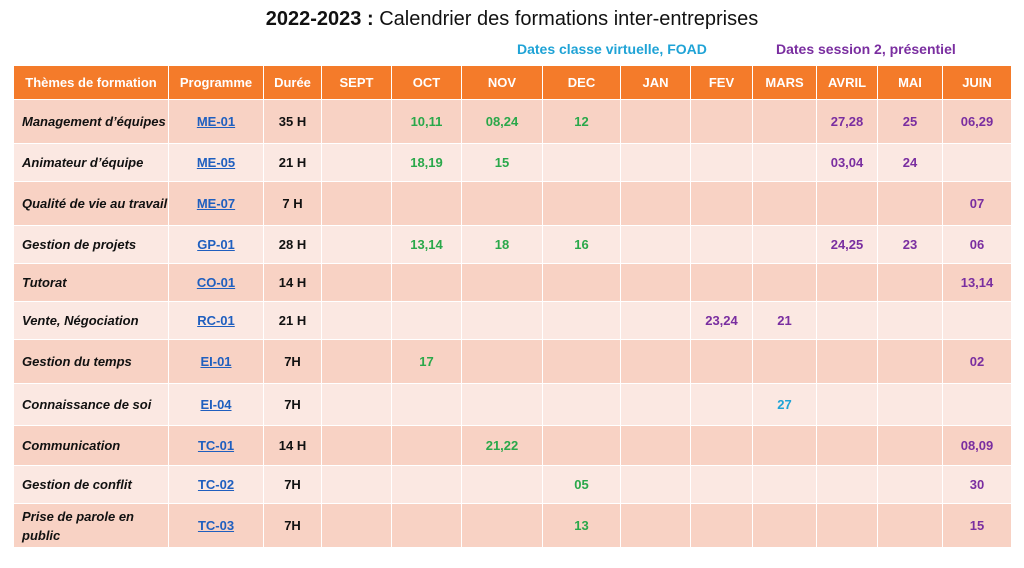 This screenshot has height=568, width=1024. I want to click on juin-cell: 30, so click(977, 484).